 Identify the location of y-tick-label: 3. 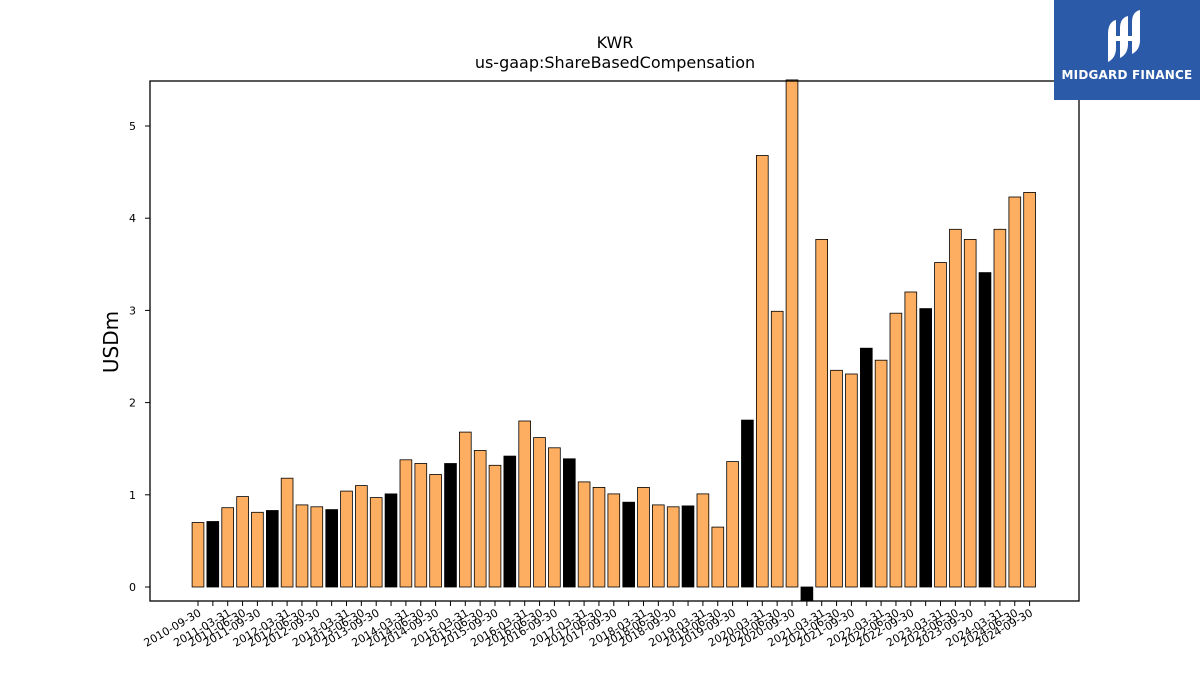
(132, 310).